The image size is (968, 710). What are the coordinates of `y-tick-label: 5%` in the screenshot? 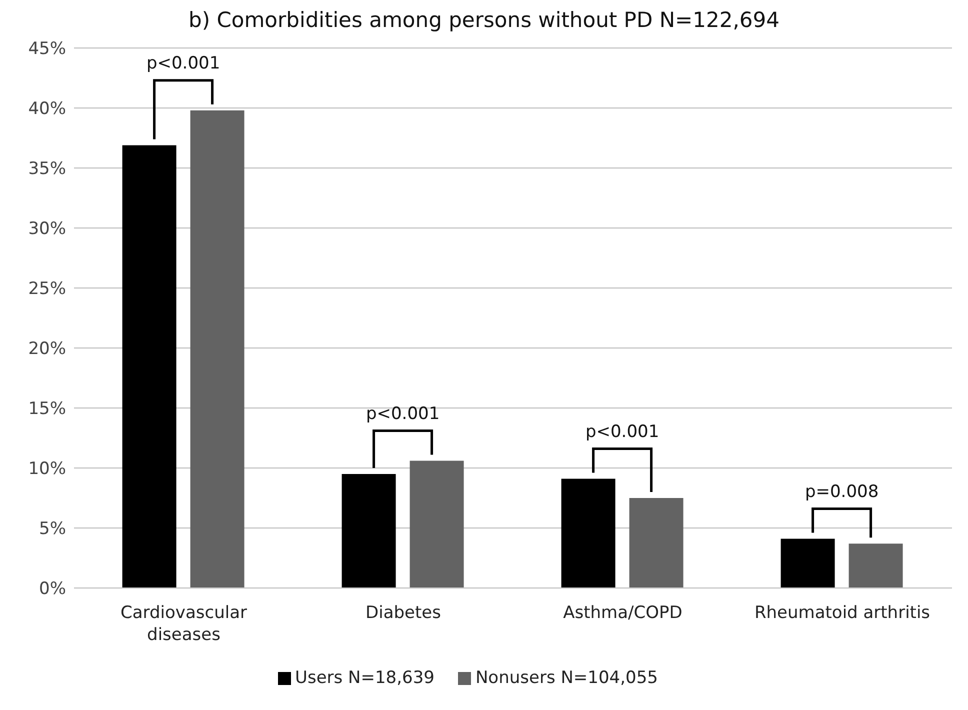 It's located at (52, 529).